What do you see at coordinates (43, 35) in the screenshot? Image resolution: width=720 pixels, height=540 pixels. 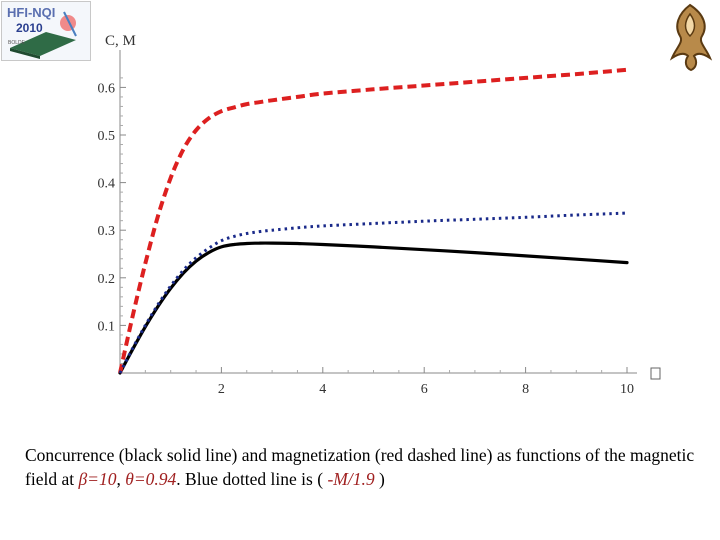 I see `conference-logo-graphic` at bounding box center [43, 35].